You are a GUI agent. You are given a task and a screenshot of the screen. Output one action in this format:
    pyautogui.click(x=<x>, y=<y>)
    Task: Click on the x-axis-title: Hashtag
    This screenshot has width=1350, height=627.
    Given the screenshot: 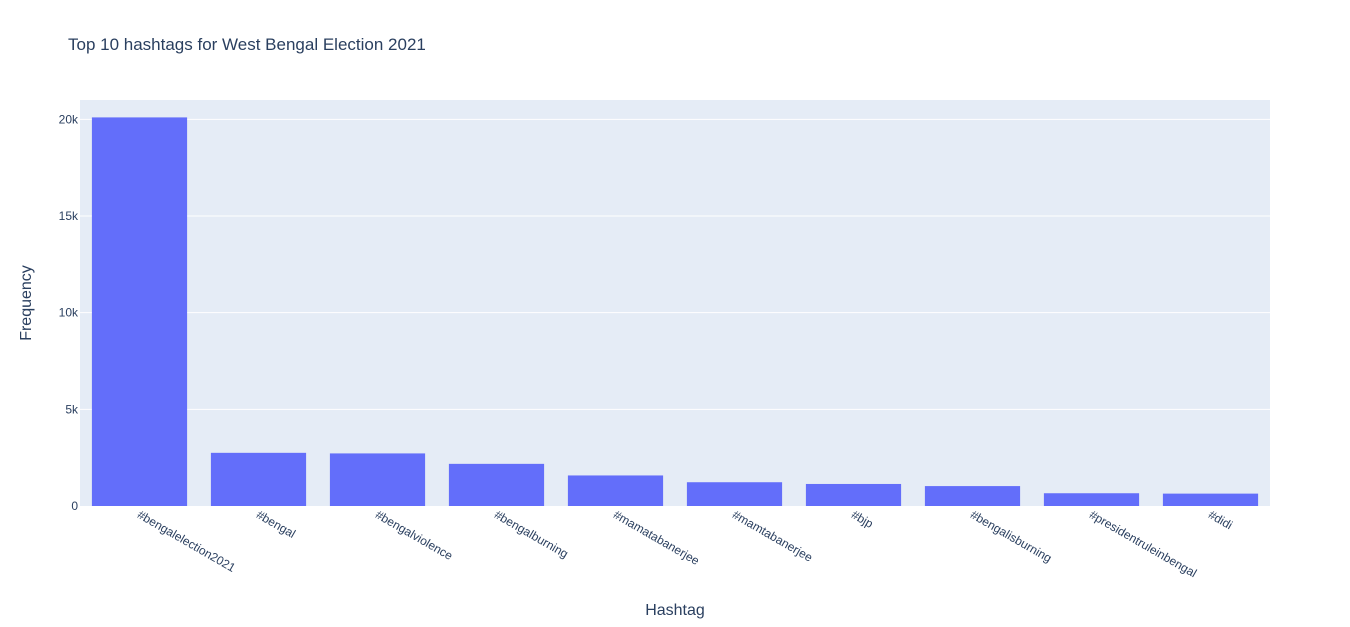 What is the action you would take?
    pyautogui.click(x=675, y=610)
    